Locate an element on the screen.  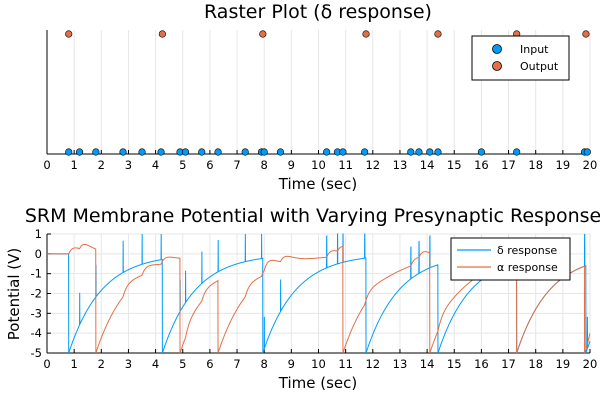
srm-x-label: Time (sec) is located at coordinates (317, 383).